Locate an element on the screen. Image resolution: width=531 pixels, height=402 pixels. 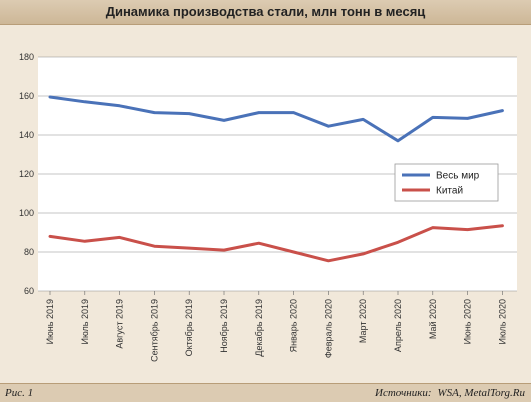
x-tick-label: Октябрь 2019 is located at coordinates (189, 327).